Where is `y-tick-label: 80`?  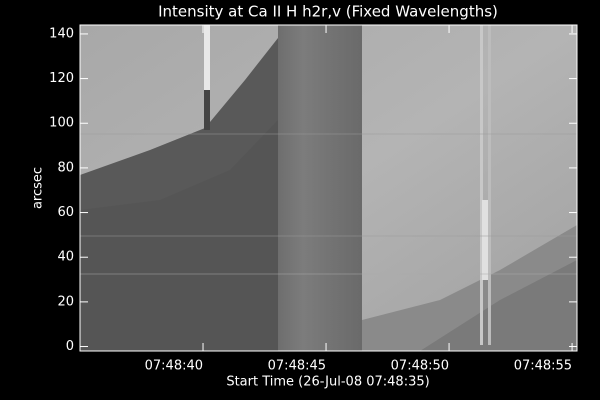
y-tick-label: 80 is located at coordinates (65, 167).